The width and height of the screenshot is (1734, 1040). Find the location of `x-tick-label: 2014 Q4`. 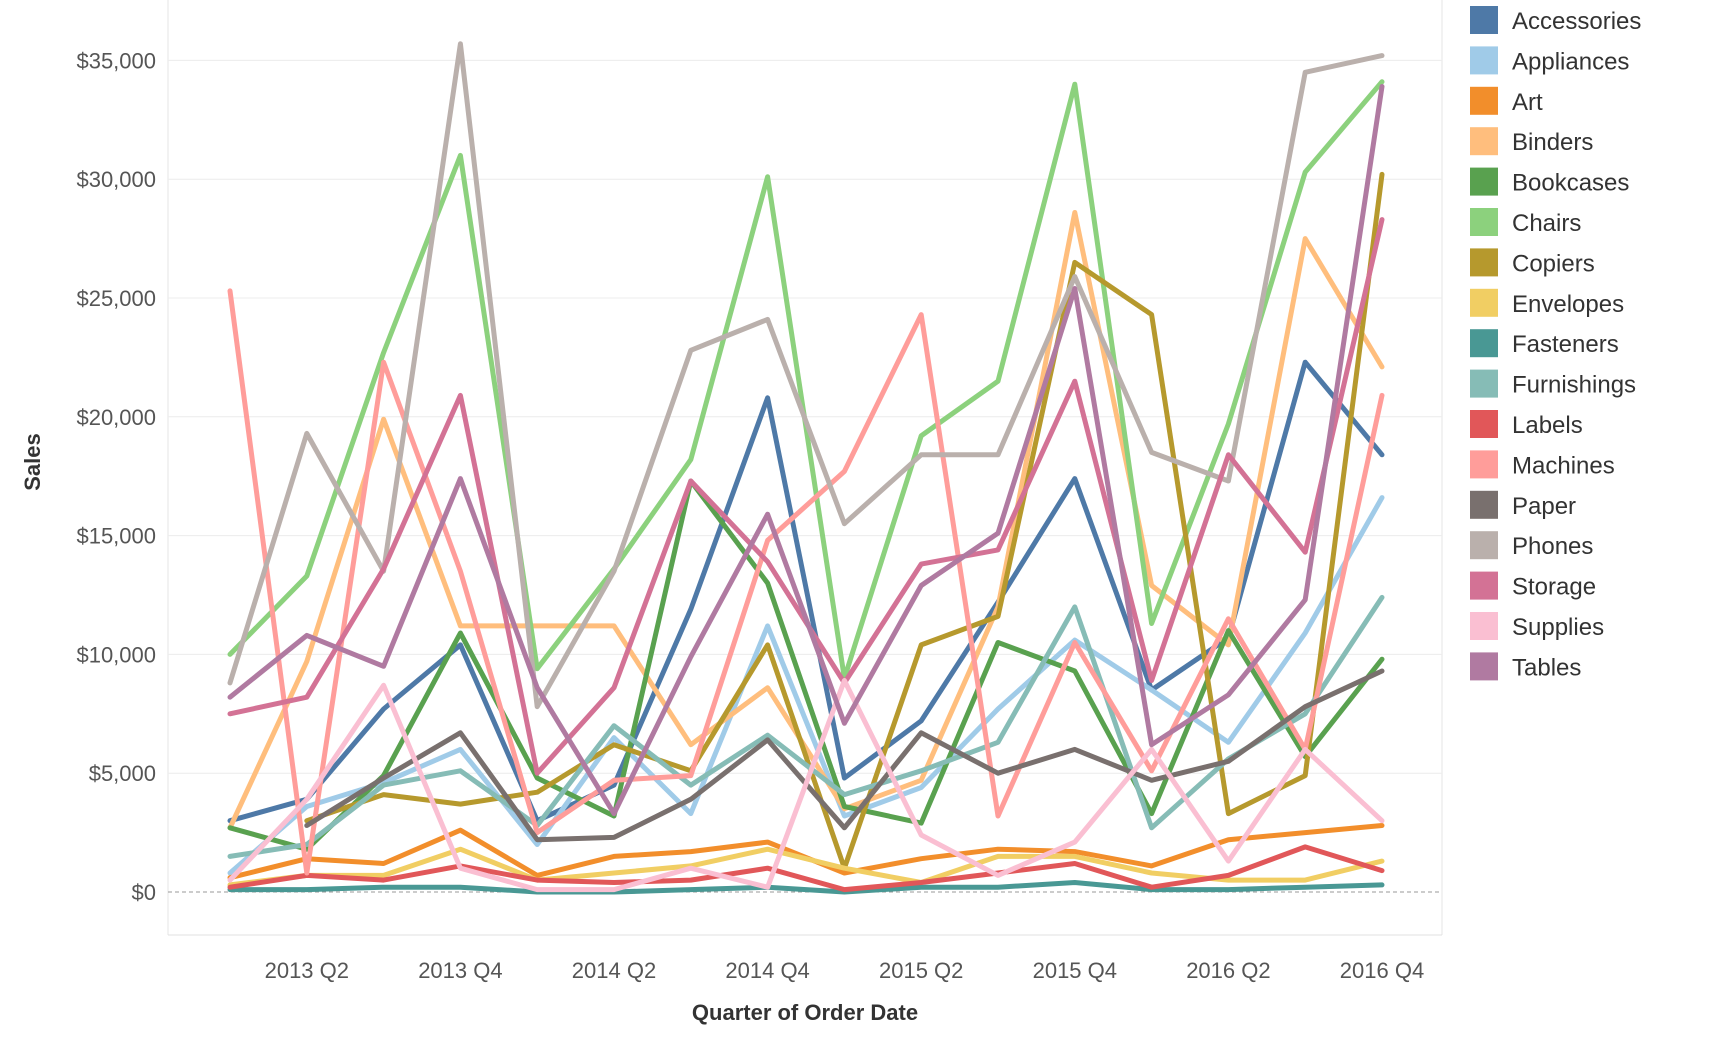

x-tick-label: 2014 Q4 is located at coordinates (767, 970).